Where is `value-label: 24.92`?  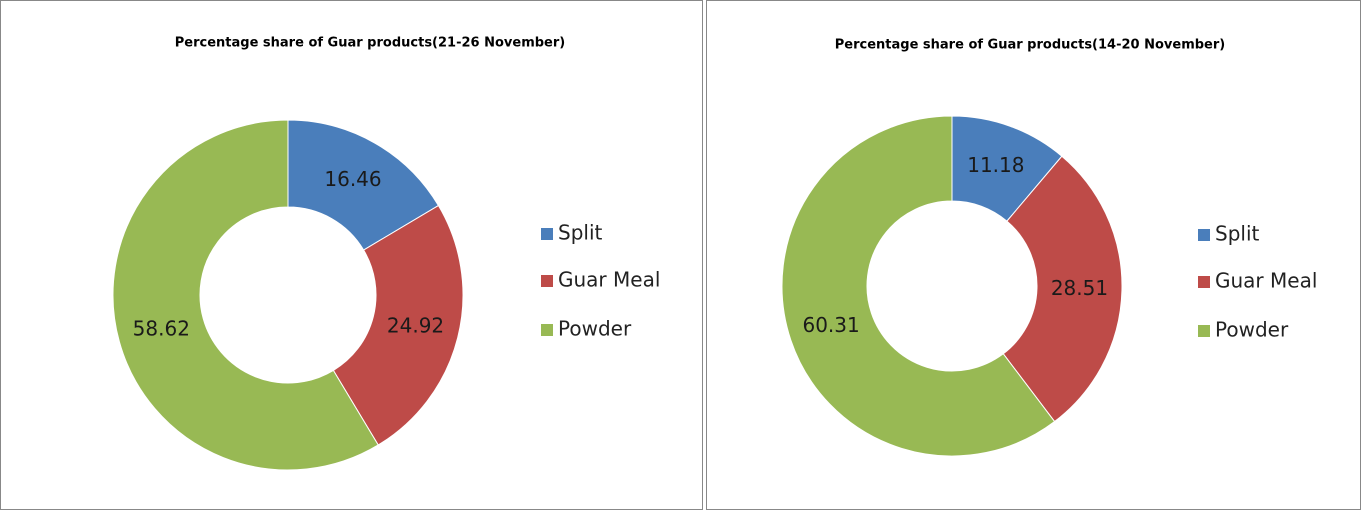
value-label: 24.92 is located at coordinates (415, 326).